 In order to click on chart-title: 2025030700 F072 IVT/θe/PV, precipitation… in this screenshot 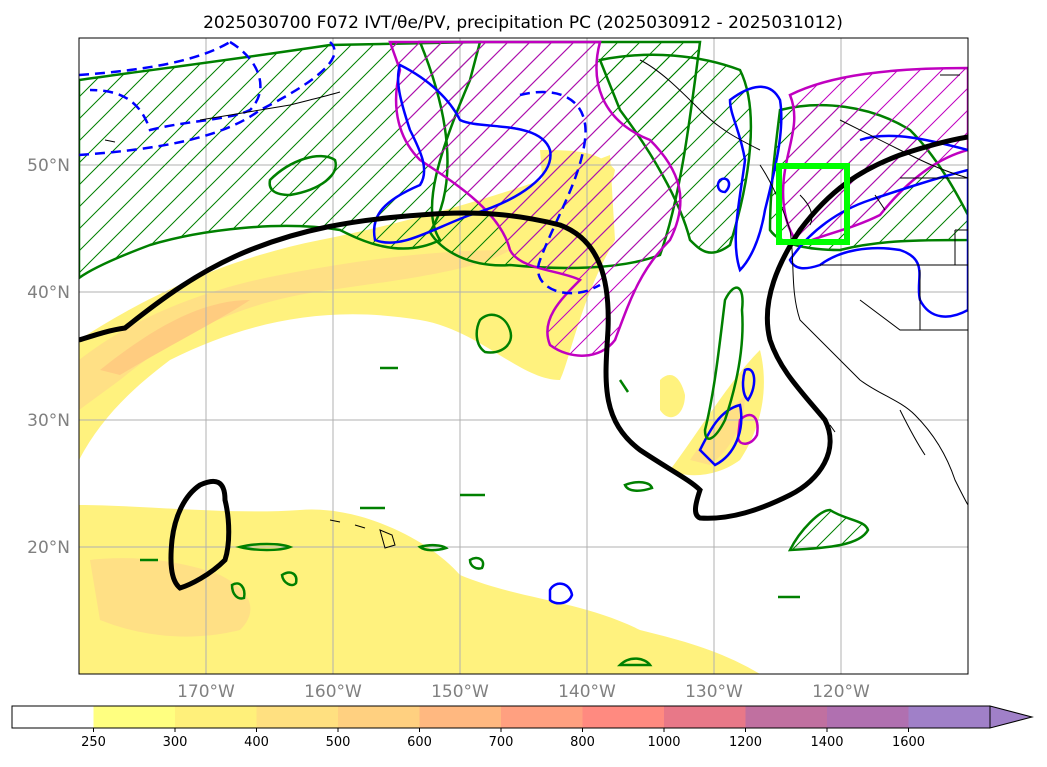, I will do `click(523, 23)`.